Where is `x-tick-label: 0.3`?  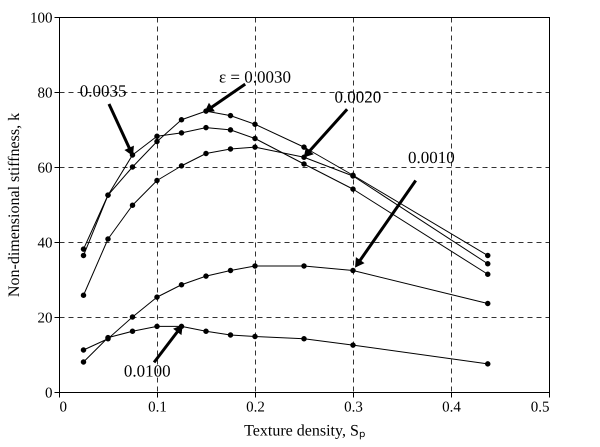
x-tick-label: 0.3 is located at coordinates (353, 408).